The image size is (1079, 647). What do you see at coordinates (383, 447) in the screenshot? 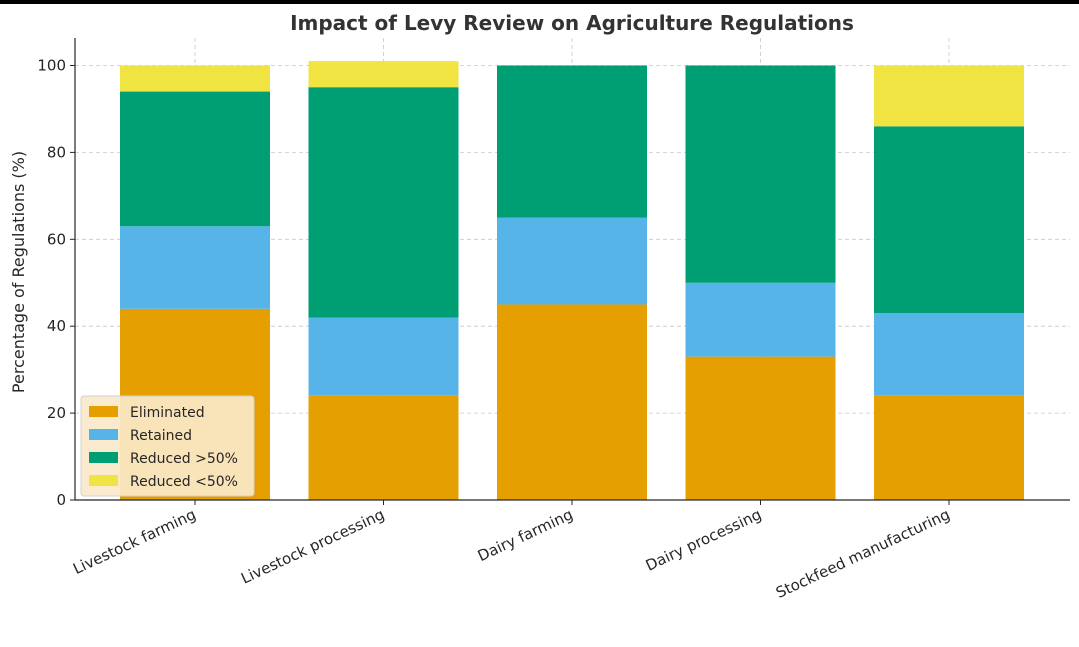
I see `bar-eliminated-livestock-processing` at bounding box center [383, 447].